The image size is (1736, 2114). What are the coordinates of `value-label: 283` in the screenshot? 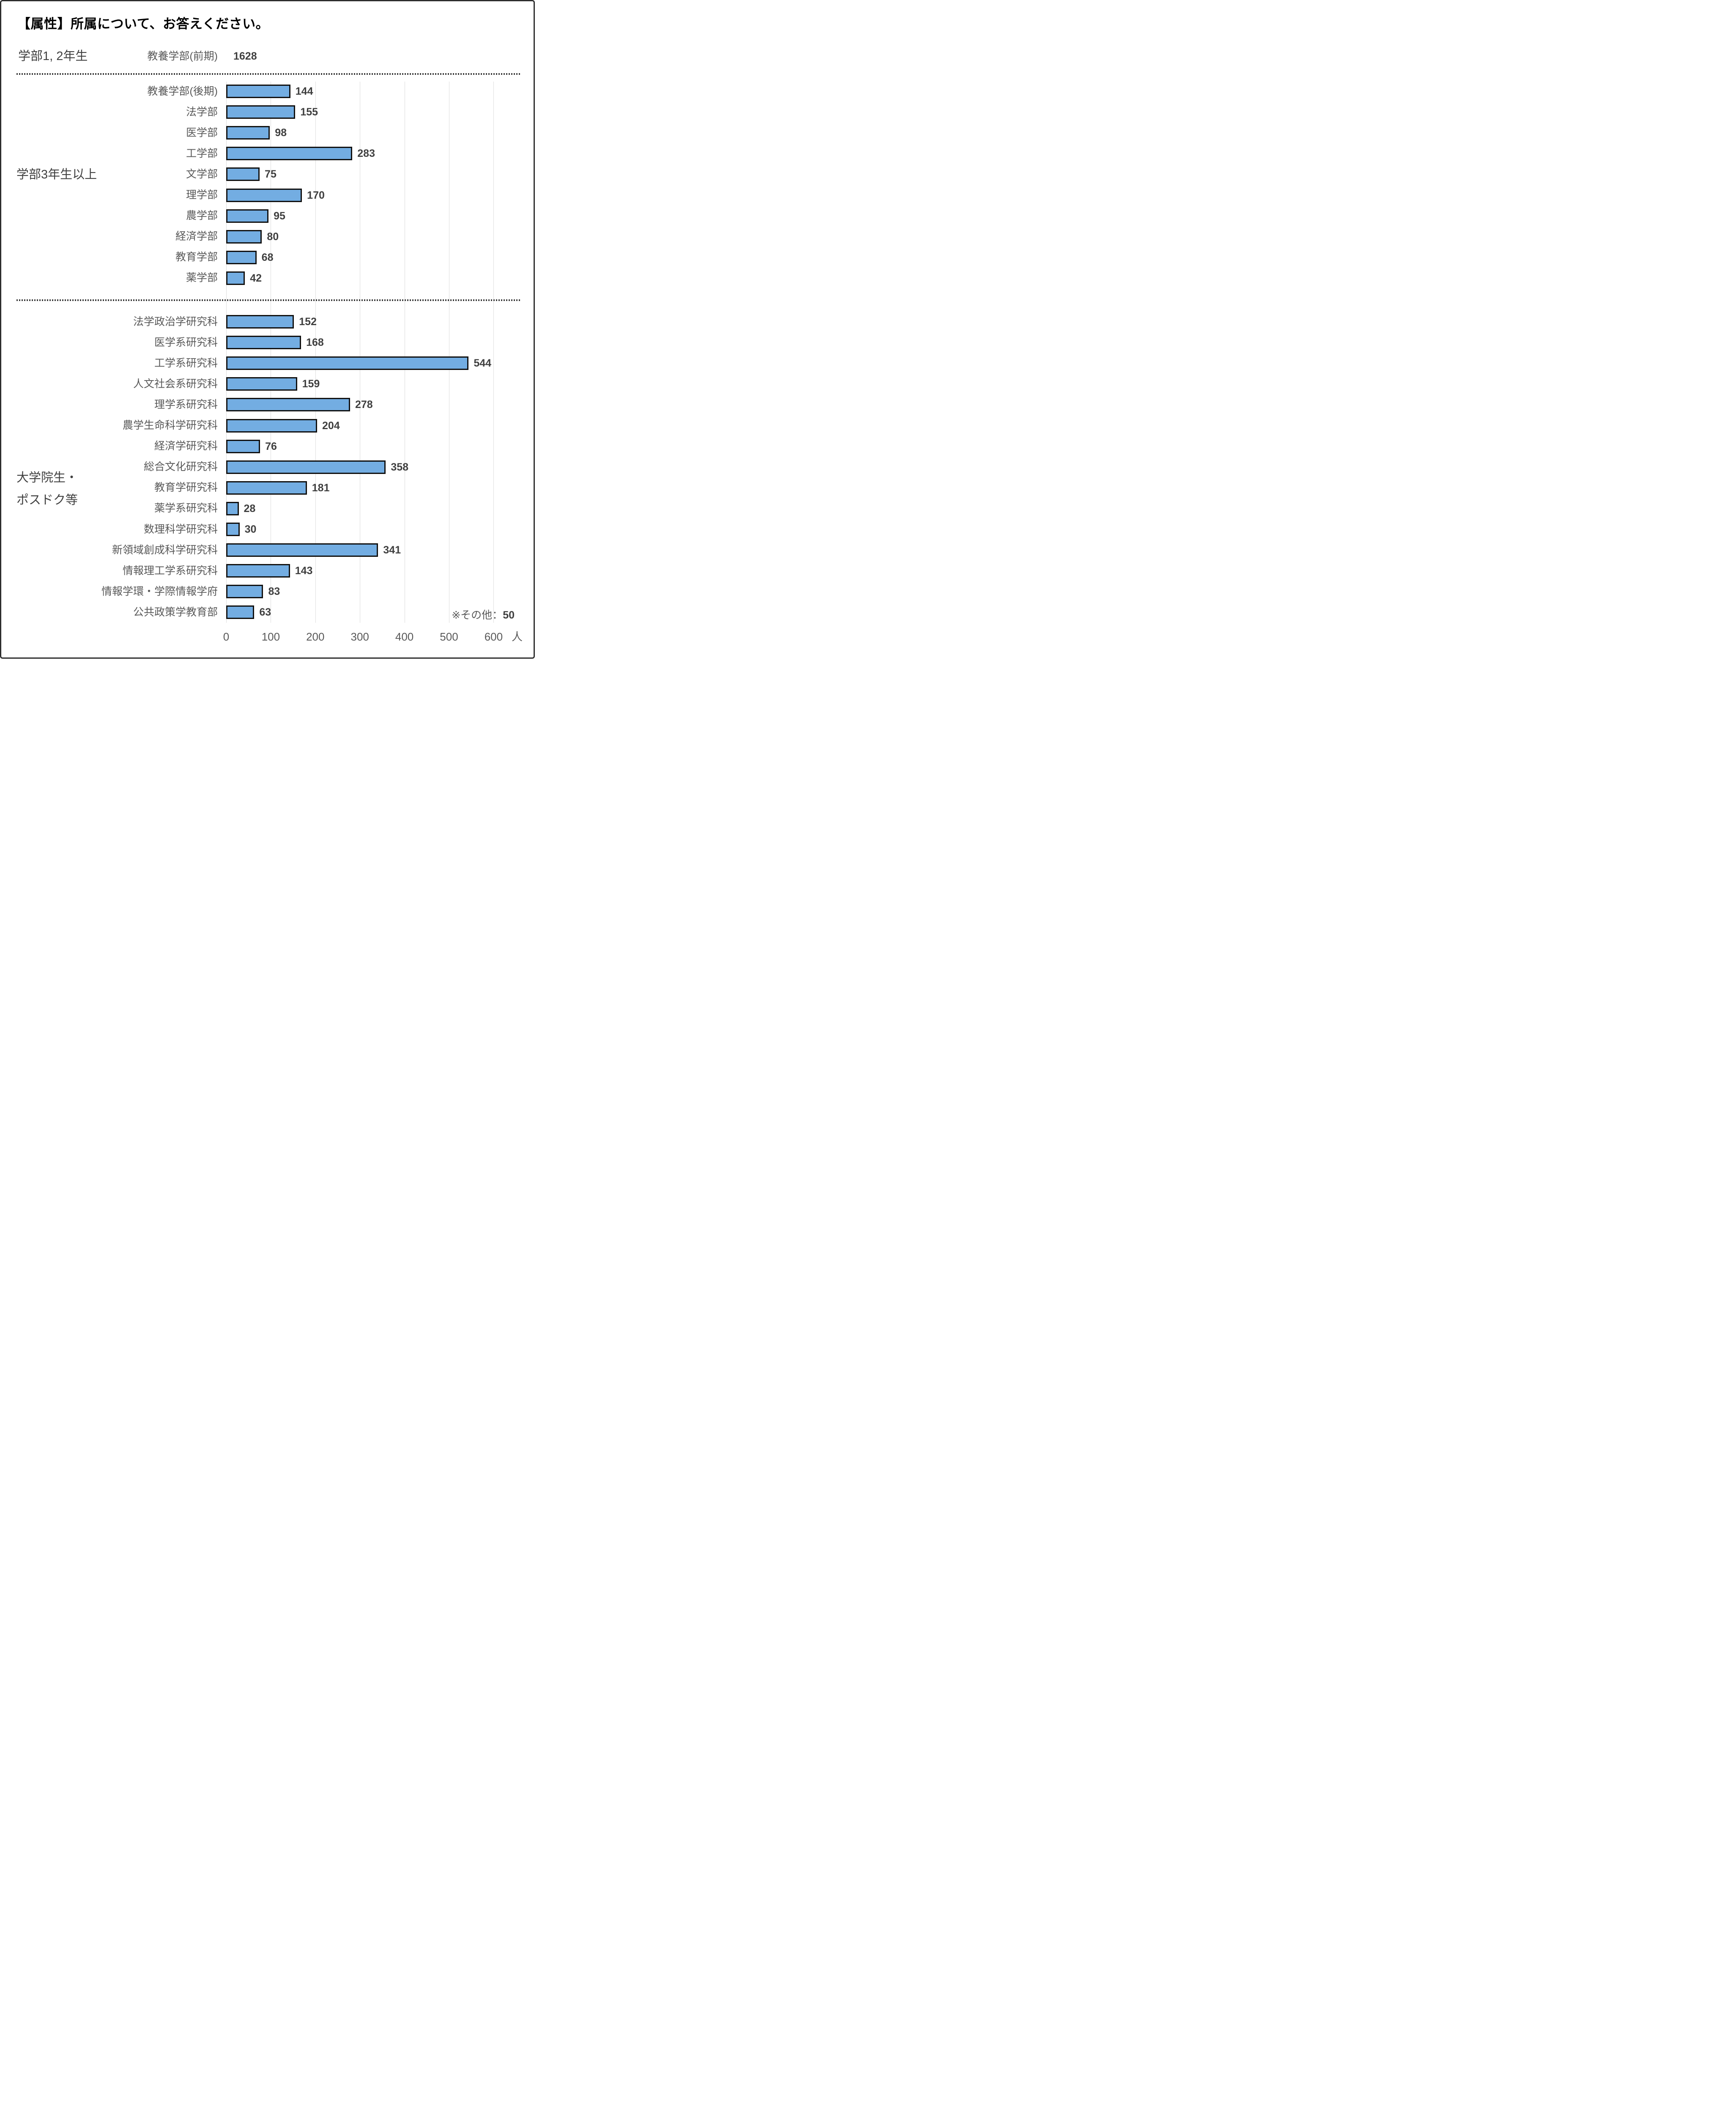 It's located at (366, 154).